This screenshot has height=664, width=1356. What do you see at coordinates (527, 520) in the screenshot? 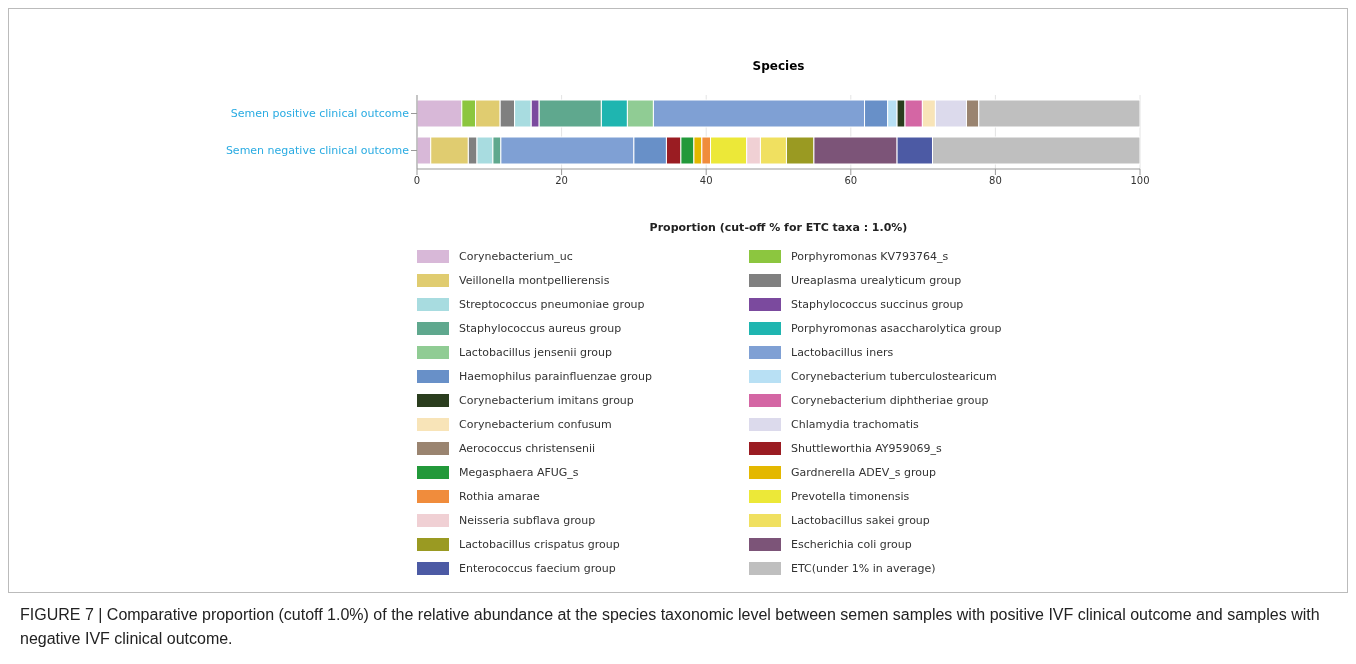
I see `legend-label: Neisseria subflava group` at bounding box center [527, 520].